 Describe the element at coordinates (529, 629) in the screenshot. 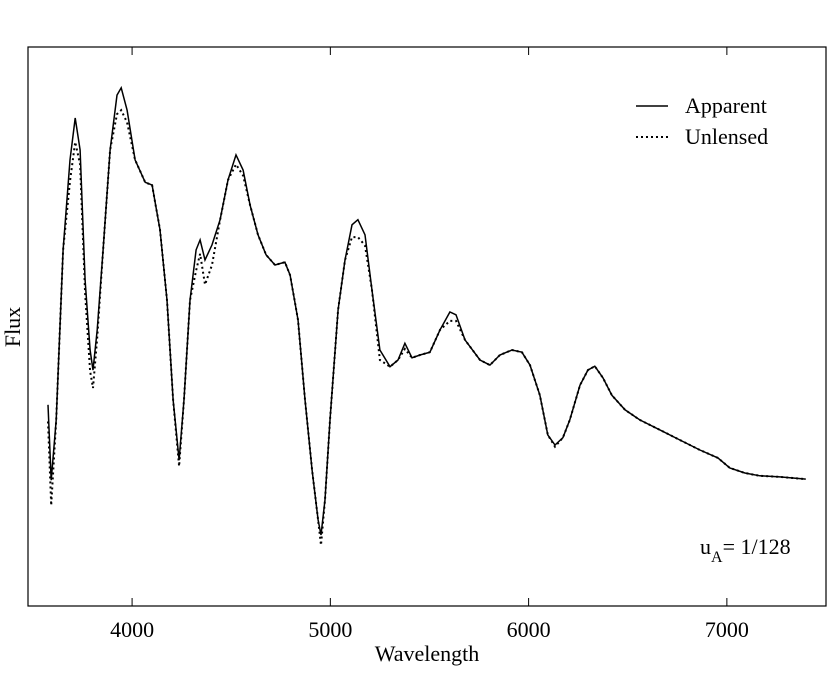

I see `x-tick-label: 6000` at that location.